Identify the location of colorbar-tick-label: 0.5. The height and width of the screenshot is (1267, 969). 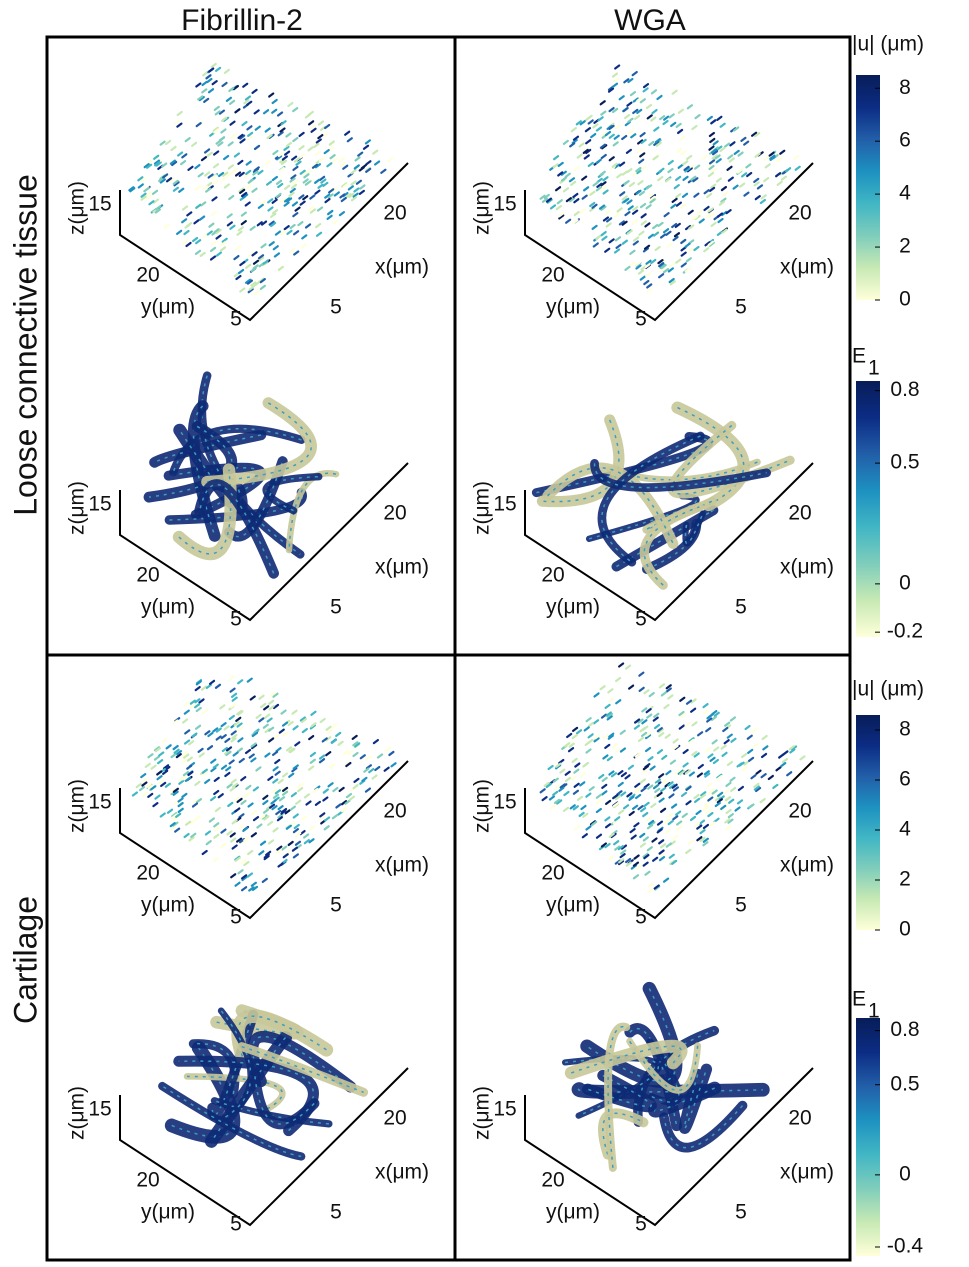
(904, 1083).